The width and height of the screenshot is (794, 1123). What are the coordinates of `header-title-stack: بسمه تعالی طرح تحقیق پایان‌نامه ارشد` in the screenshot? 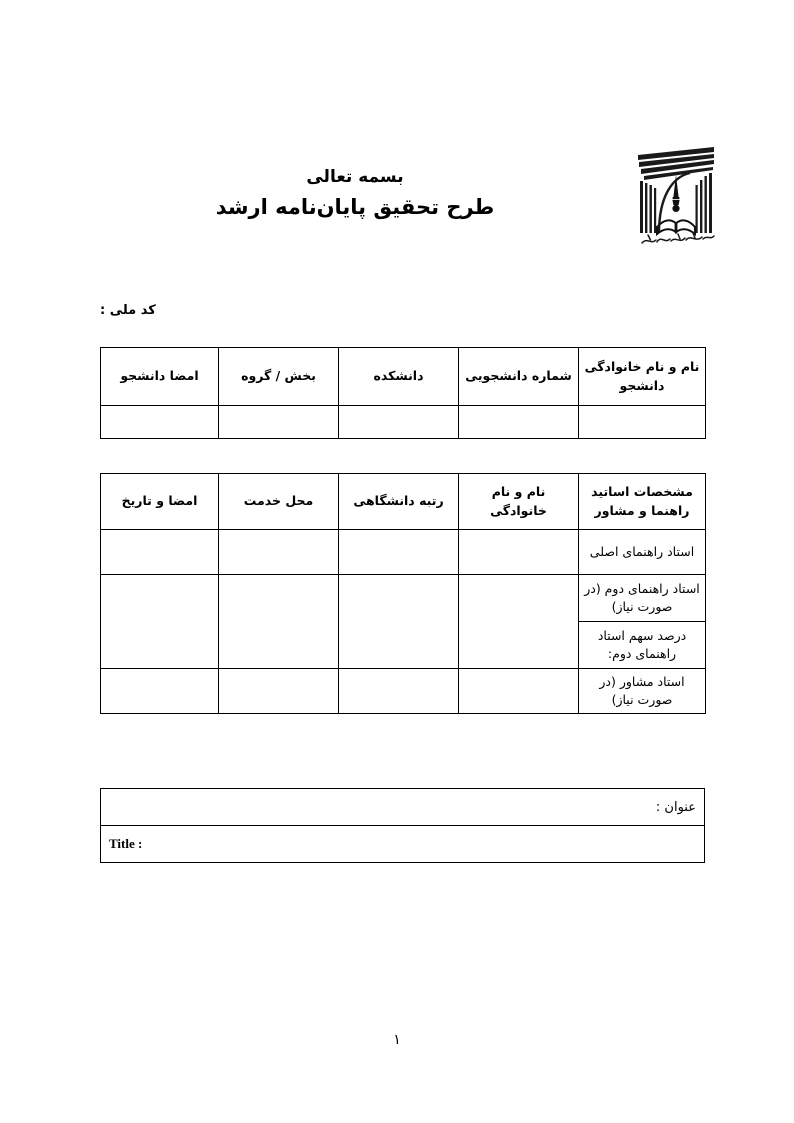 It's located at (355, 194).